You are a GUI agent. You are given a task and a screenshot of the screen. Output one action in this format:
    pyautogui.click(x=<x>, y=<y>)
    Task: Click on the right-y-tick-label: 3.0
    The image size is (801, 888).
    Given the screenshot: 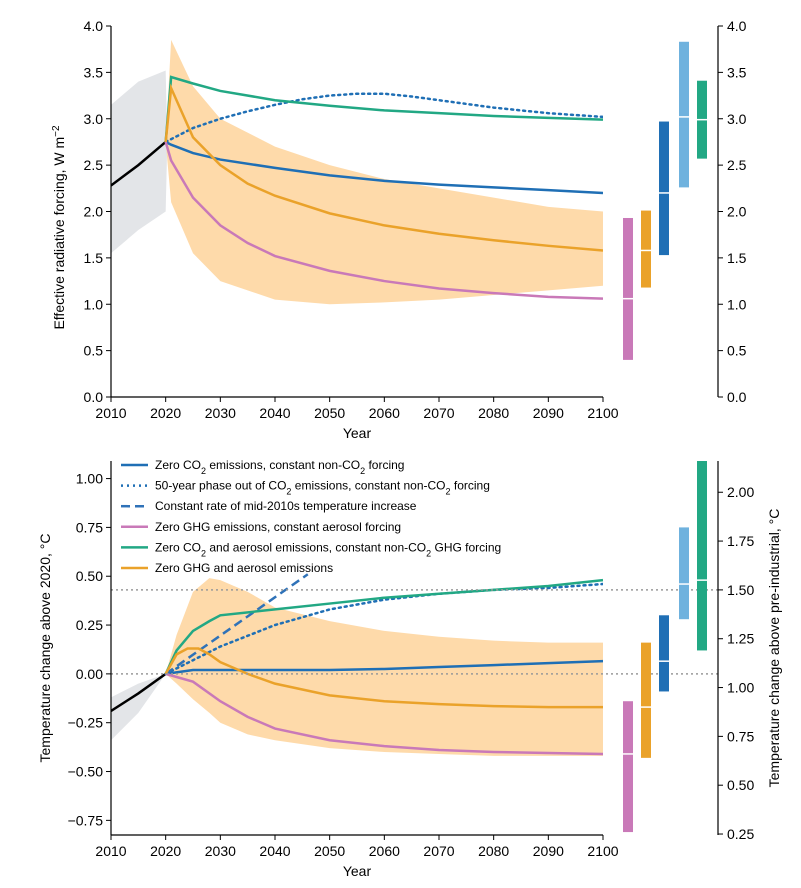 What is the action you would take?
    pyautogui.click(x=737, y=119)
    